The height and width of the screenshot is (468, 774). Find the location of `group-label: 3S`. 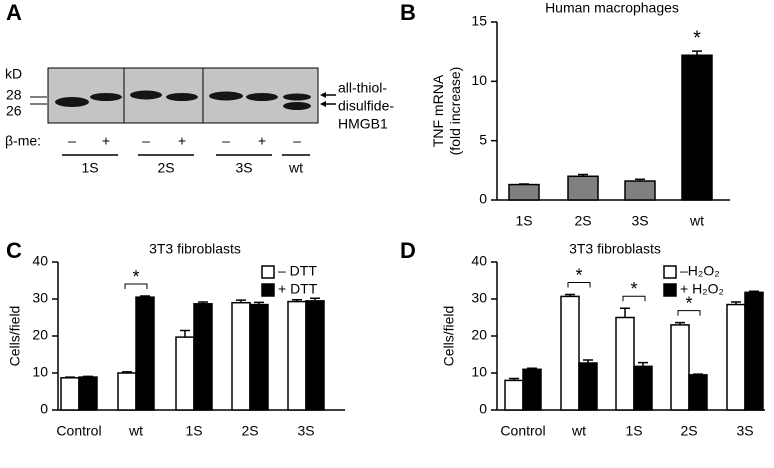

group-label: 3S is located at coordinates (243, 168).